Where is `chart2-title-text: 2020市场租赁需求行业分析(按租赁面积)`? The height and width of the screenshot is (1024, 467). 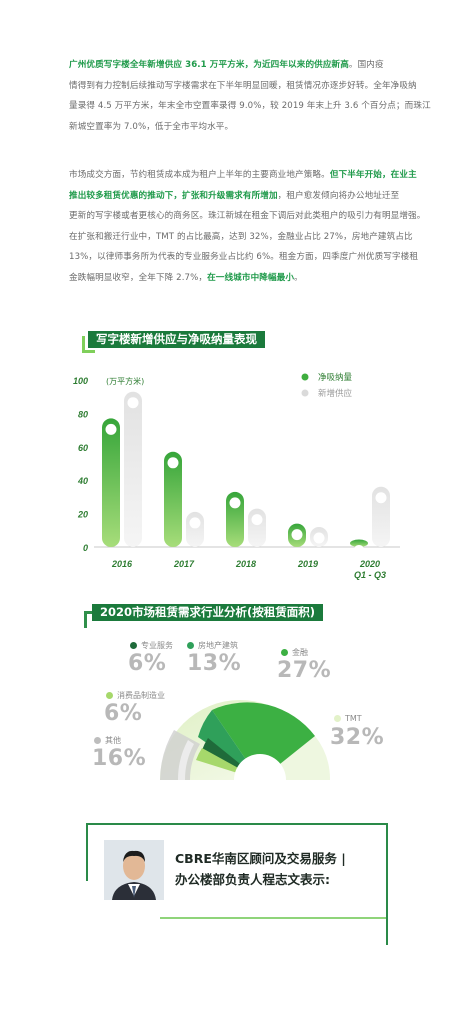 chart2-title-text: 2020市场租赁需求行业分析(按租赁面积) is located at coordinates (208, 612).